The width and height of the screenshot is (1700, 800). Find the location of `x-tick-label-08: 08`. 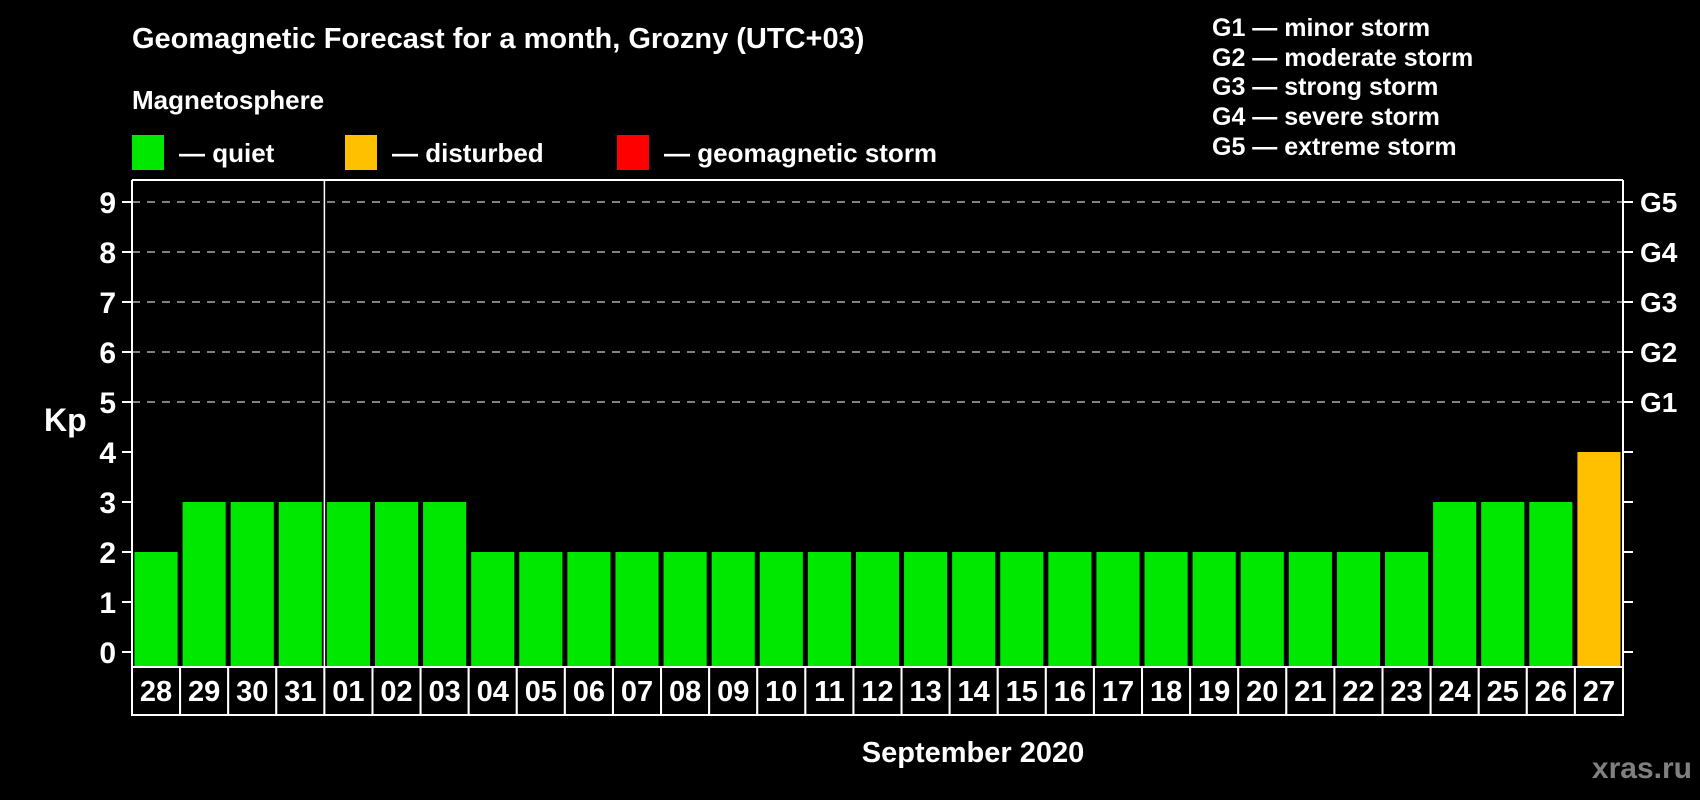

x-tick-label-08: 08 is located at coordinates (685, 692).